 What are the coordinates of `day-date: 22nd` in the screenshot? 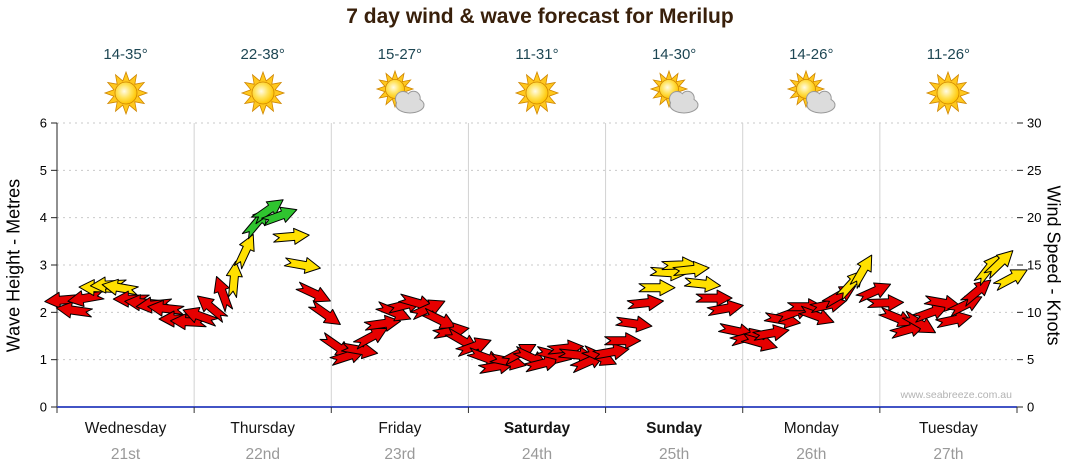 It's located at (262, 454).